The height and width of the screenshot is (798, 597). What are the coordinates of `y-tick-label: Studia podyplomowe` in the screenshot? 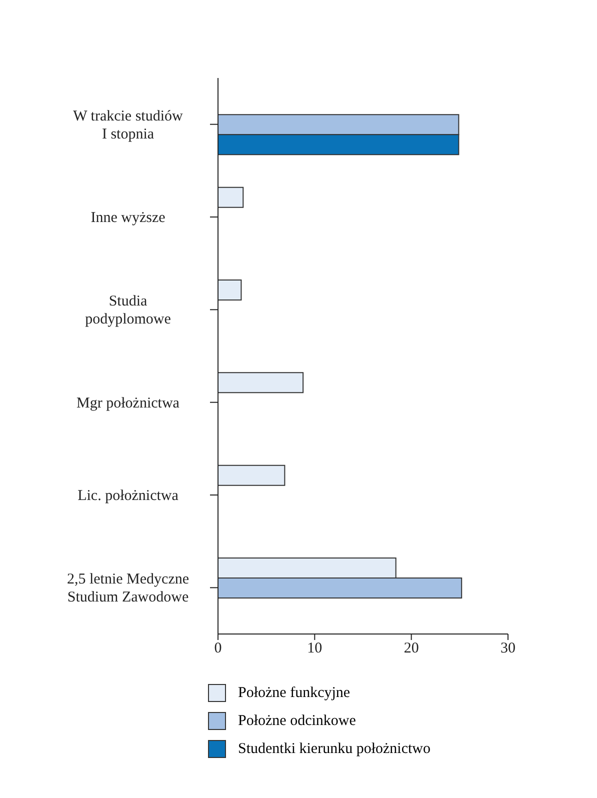 It's located at (128, 311).